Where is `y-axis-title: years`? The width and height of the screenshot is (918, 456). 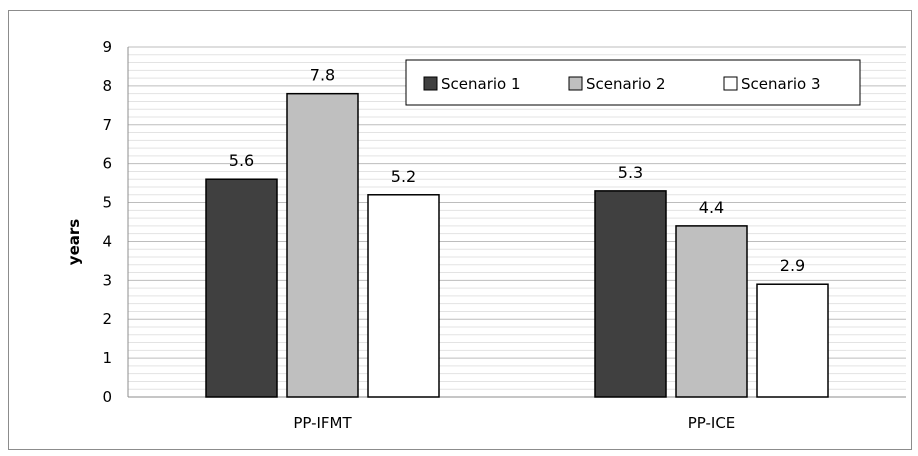
y-axis-title: years is located at coordinates (74, 242).